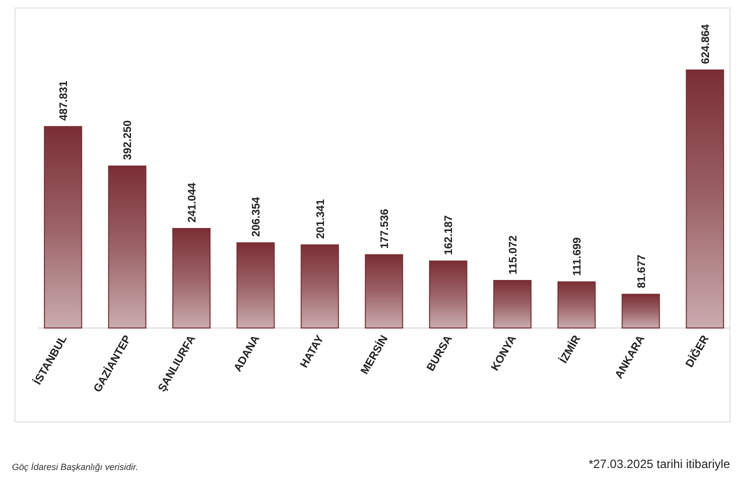 The width and height of the screenshot is (750, 502). I want to click on data-label: 115.072, so click(513, 254).